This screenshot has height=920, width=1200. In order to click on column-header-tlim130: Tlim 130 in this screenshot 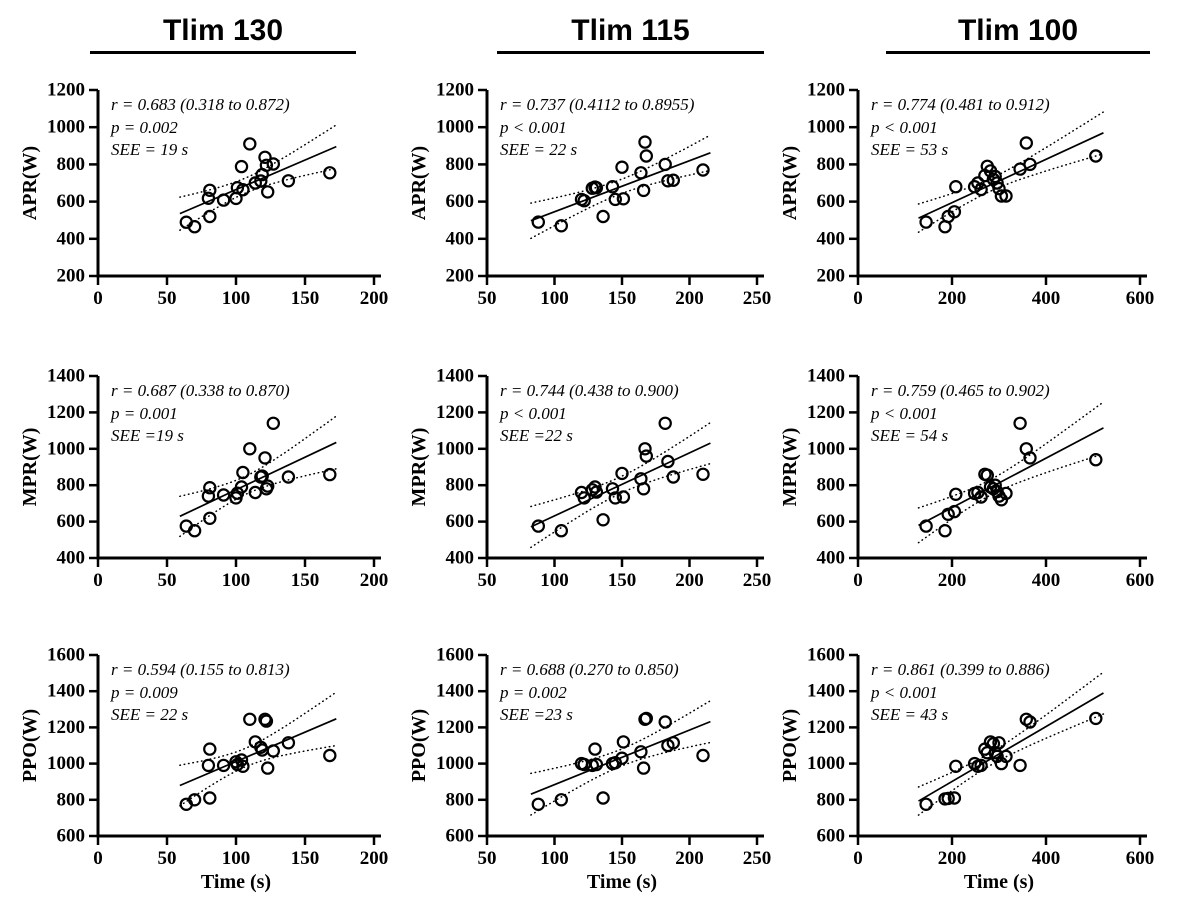, I will do `click(223, 31)`.